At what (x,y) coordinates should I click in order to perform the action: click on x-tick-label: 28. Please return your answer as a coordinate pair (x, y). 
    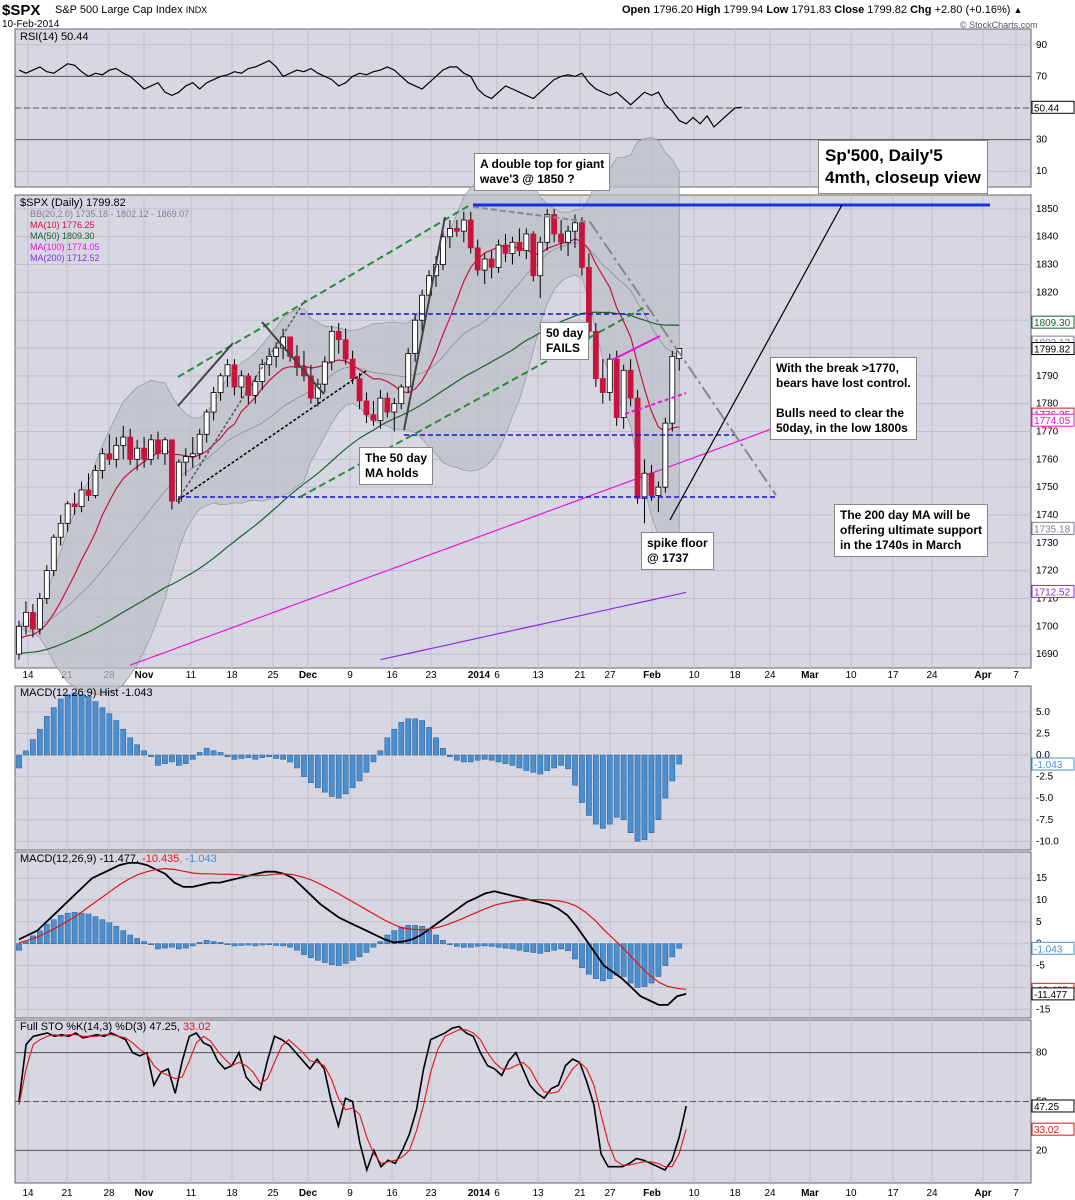
    Looking at the image, I should click on (109, 1193).